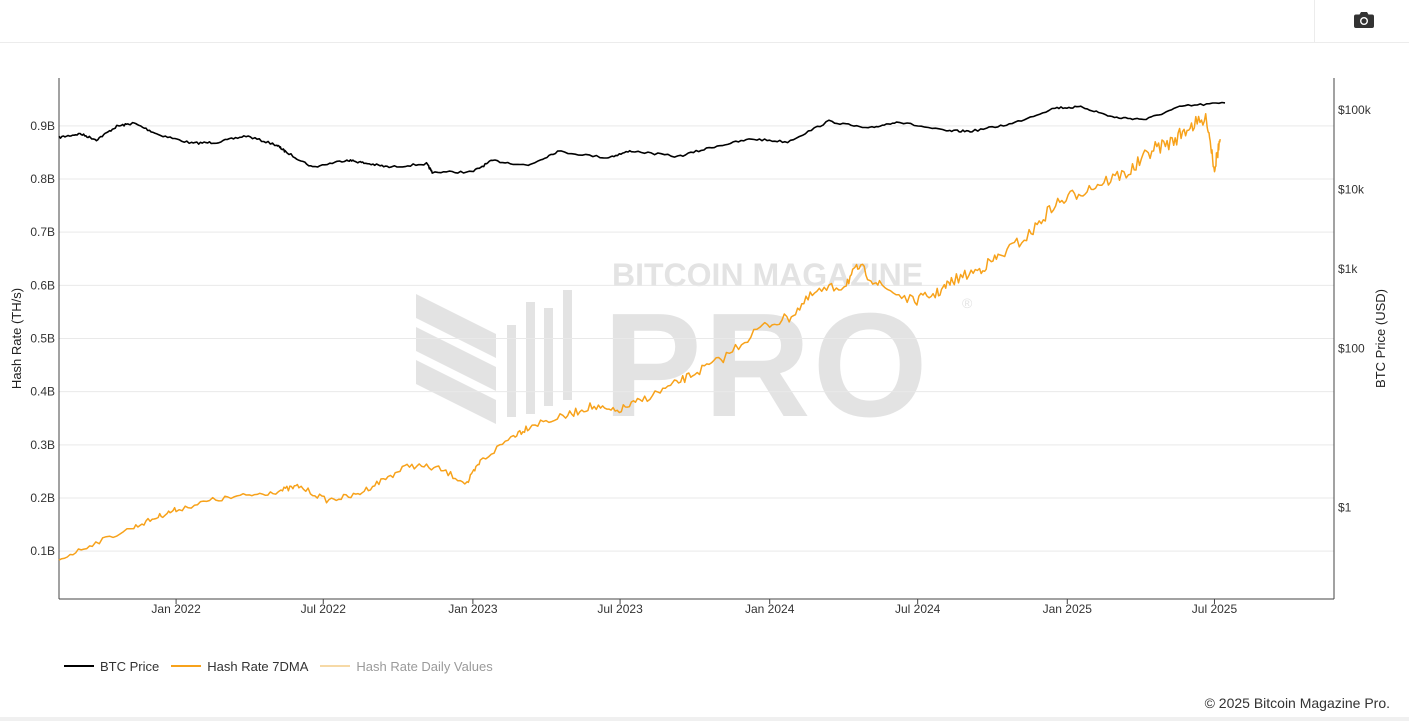  Describe the element at coordinates (42, 232) in the screenshot. I see `y-left-tick-label: 0.7B` at that location.